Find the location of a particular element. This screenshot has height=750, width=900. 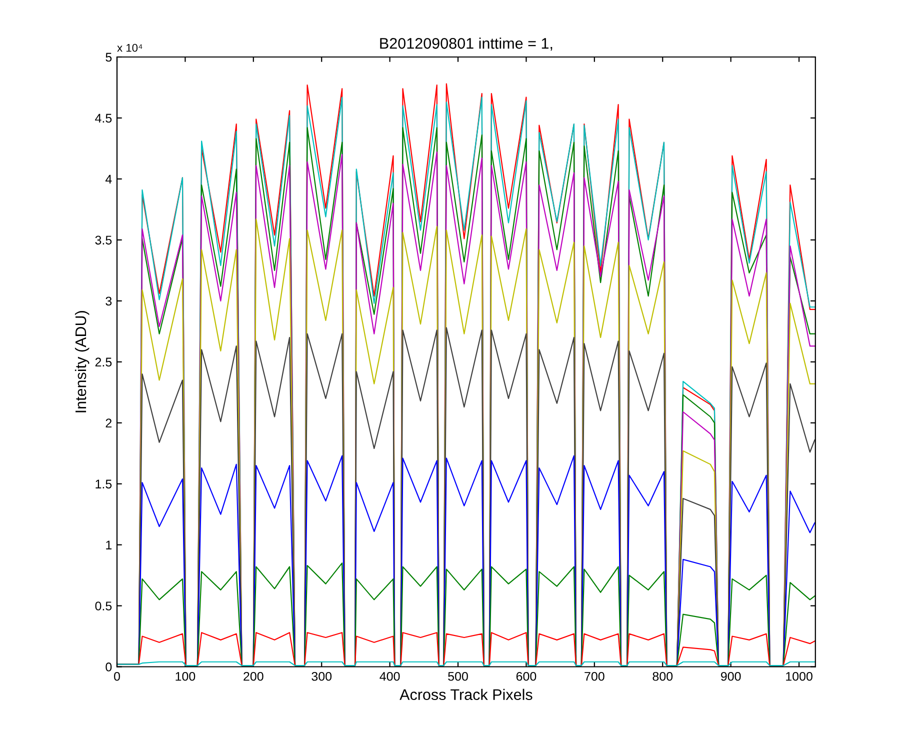

x-tick-label: 100 is located at coordinates (186, 676).